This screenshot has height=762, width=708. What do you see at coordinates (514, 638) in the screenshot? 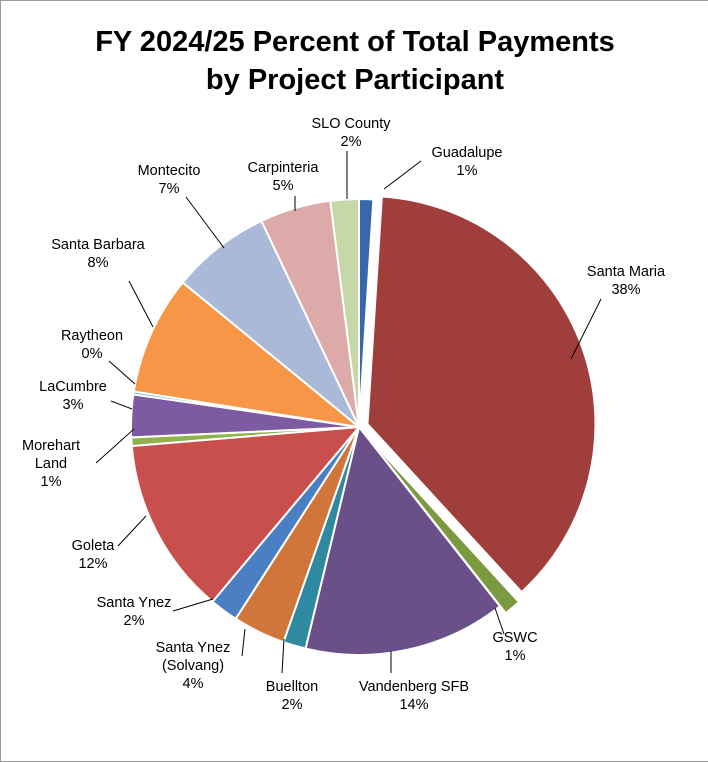
I see `slice-label-line: GSWC` at bounding box center [514, 638].